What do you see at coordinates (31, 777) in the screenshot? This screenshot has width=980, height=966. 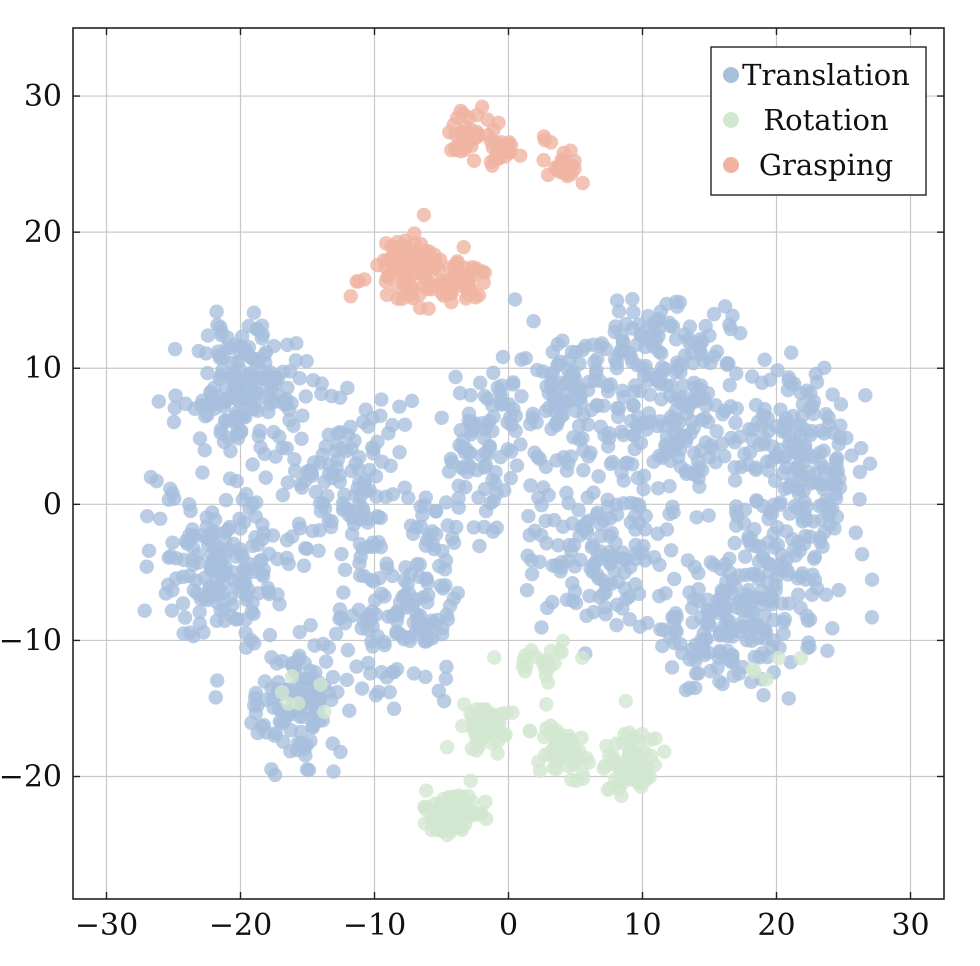 I see `y-tick-label: −20` at bounding box center [31, 777].